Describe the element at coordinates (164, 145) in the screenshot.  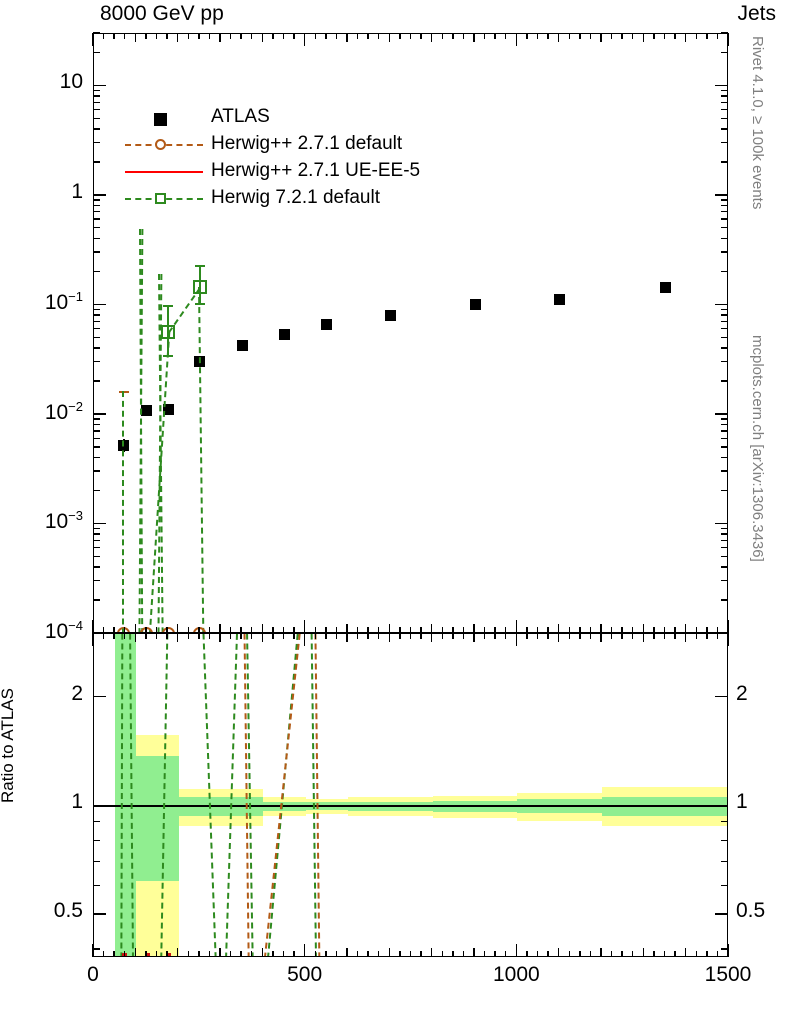
I see `legend-key` at that location.